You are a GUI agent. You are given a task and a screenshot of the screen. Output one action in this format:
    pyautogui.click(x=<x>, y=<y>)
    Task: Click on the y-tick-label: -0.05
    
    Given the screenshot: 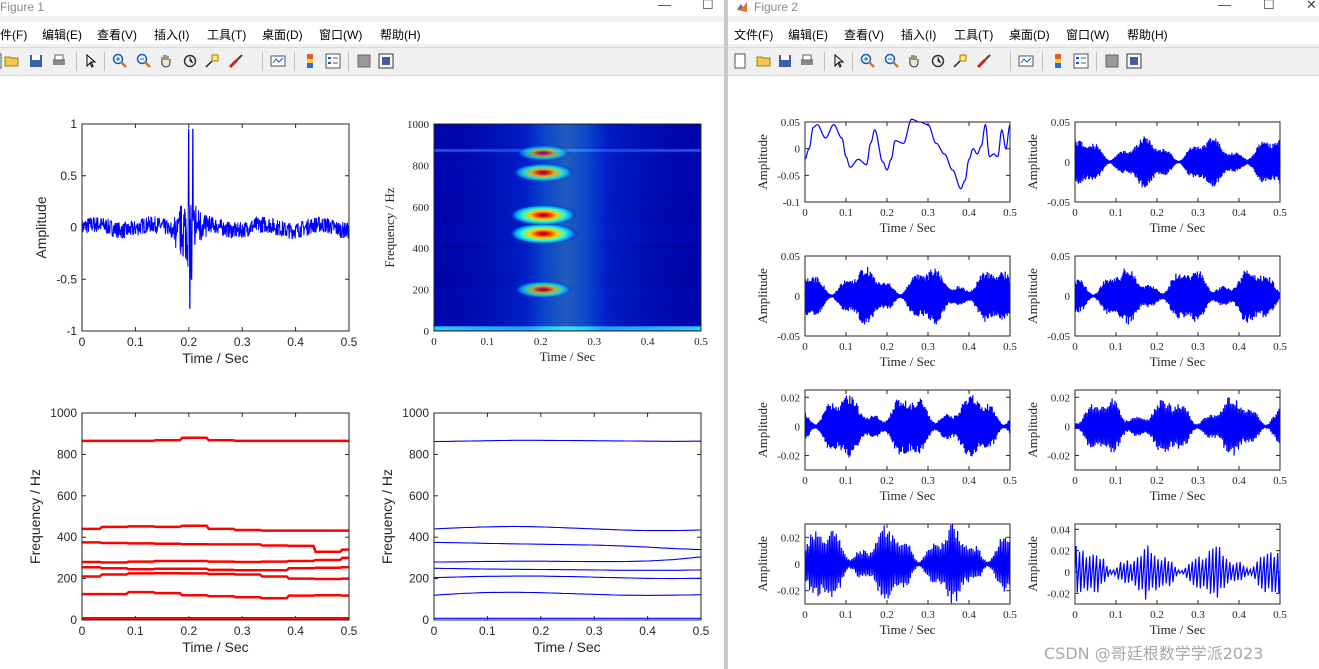 What is the action you would take?
    pyautogui.click(x=788, y=337)
    